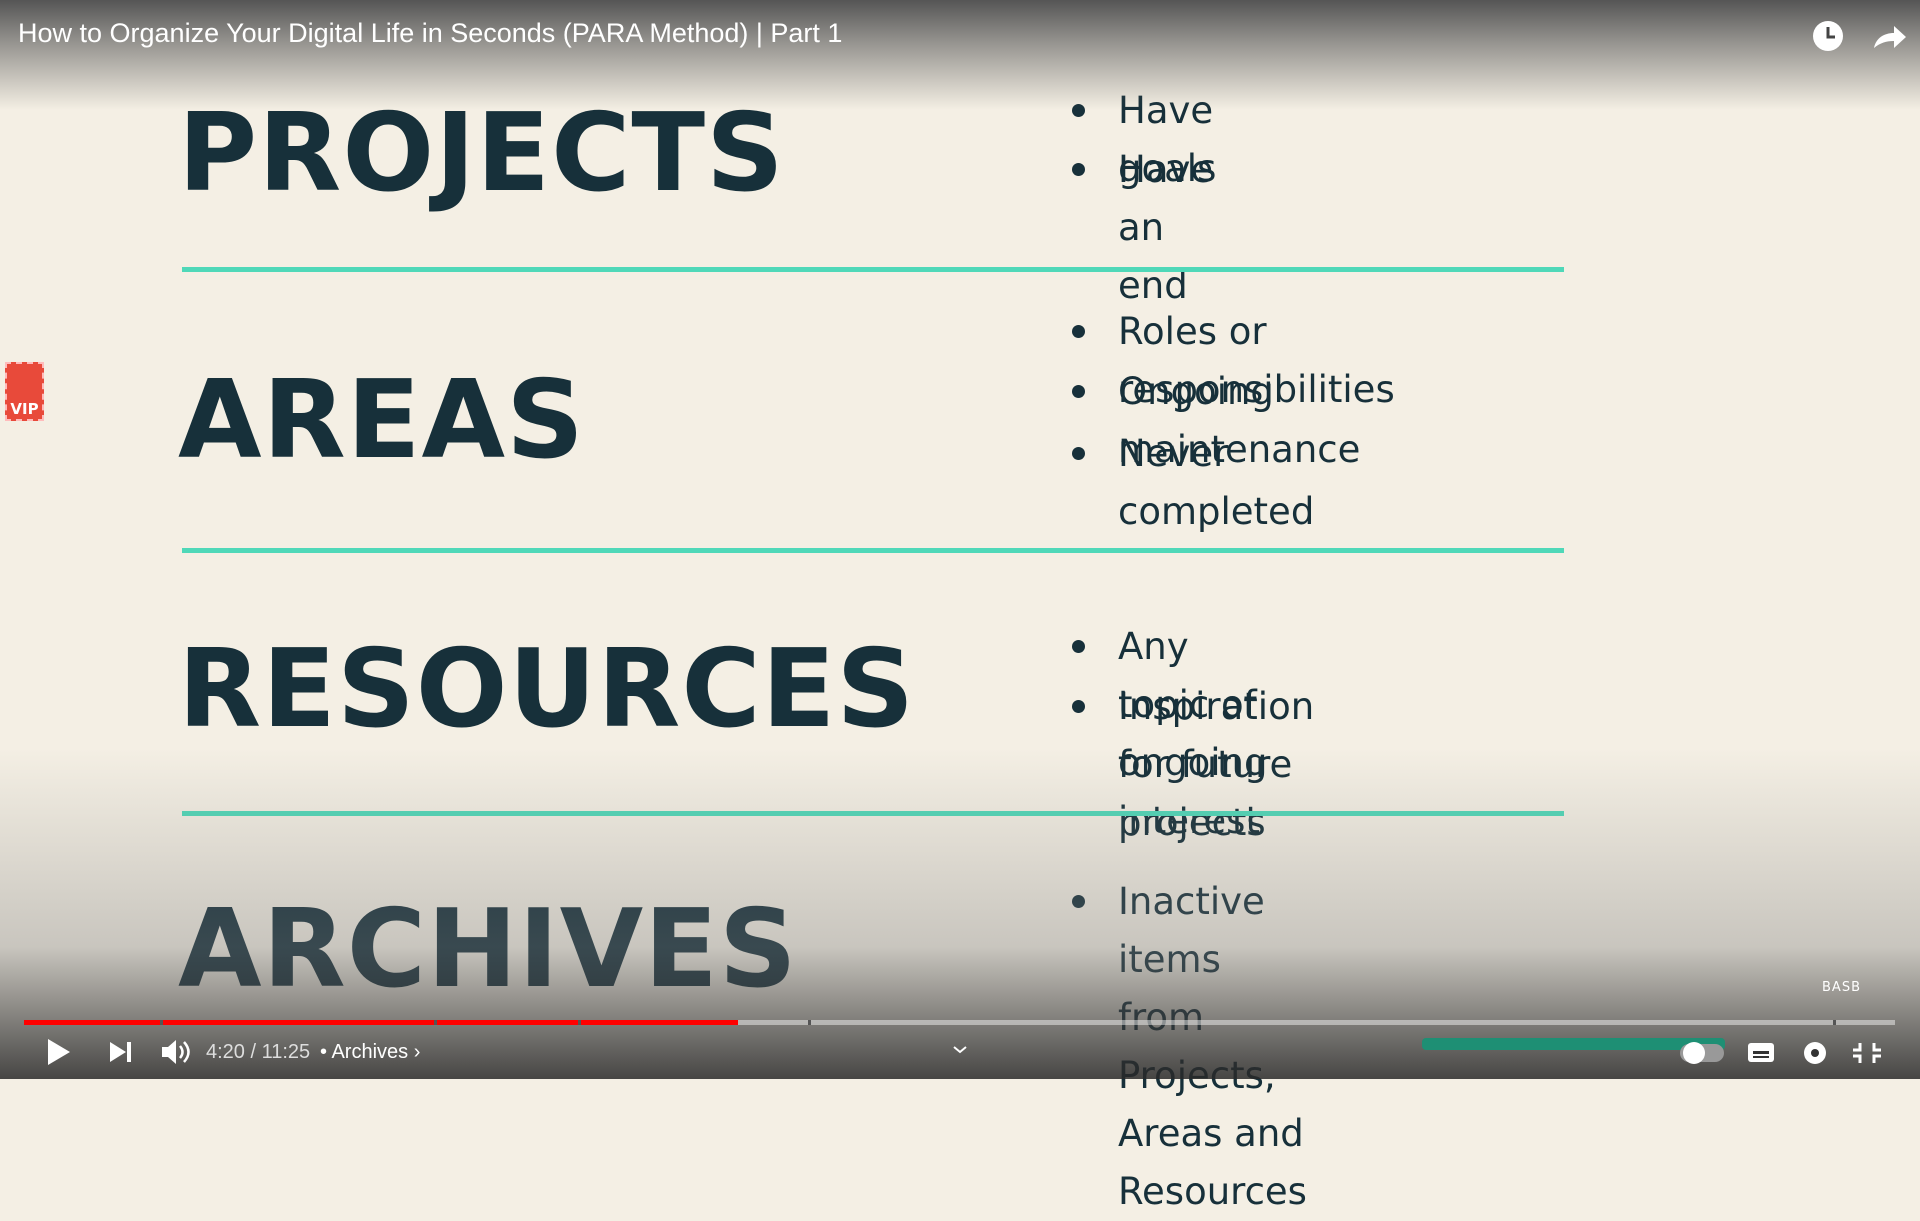  I want to click on share, so click(1890, 37).